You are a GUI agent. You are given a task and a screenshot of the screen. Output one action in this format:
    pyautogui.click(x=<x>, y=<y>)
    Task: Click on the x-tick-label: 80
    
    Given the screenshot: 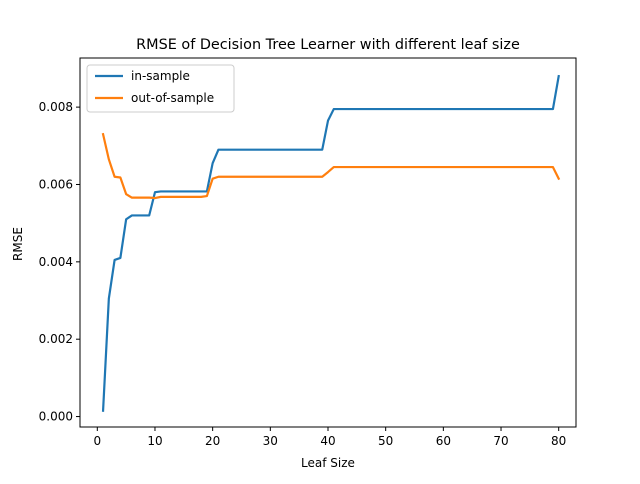 What is the action you would take?
    pyautogui.click(x=558, y=441)
    